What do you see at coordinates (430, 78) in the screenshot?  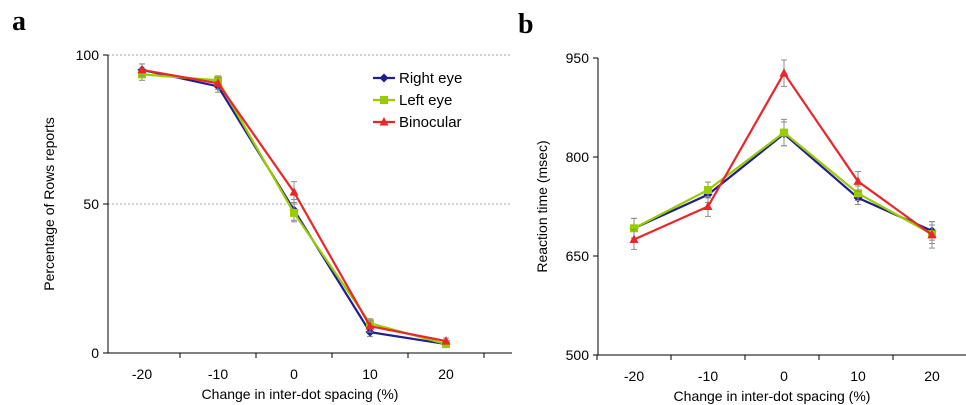 I see `legend-label: Right eye` at bounding box center [430, 78].